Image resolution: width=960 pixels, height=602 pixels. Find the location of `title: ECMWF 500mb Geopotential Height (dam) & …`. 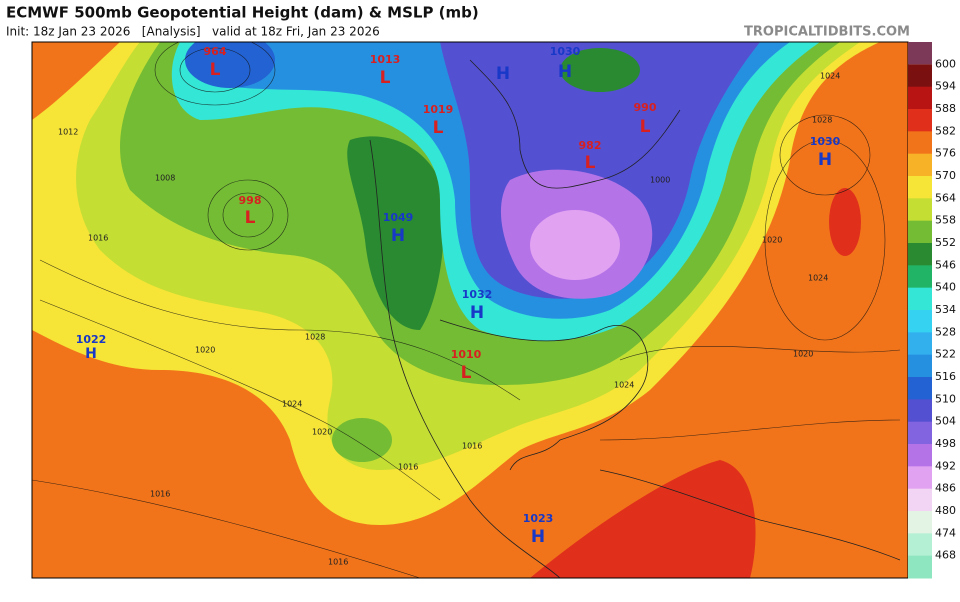

title: ECMWF 500mb Geopotential Height (dam) & … is located at coordinates (242, 13).